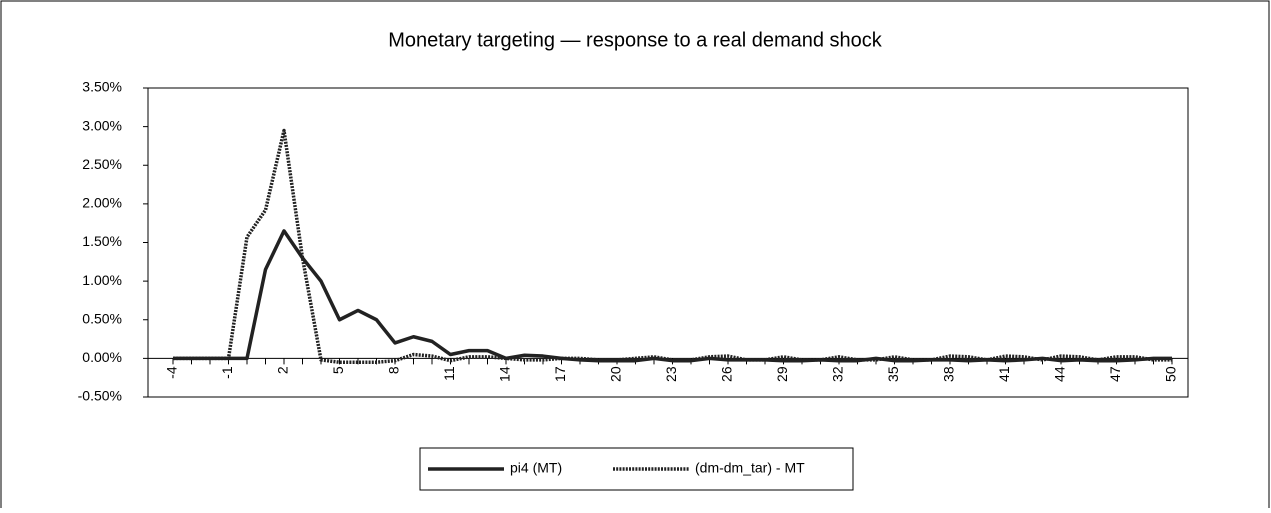 This screenshot has height=513, width=1271. What do you see at coordinates (671, 374) in the screenshot?
I see `x-tick-label: 23` at bounding box center [671, 374].